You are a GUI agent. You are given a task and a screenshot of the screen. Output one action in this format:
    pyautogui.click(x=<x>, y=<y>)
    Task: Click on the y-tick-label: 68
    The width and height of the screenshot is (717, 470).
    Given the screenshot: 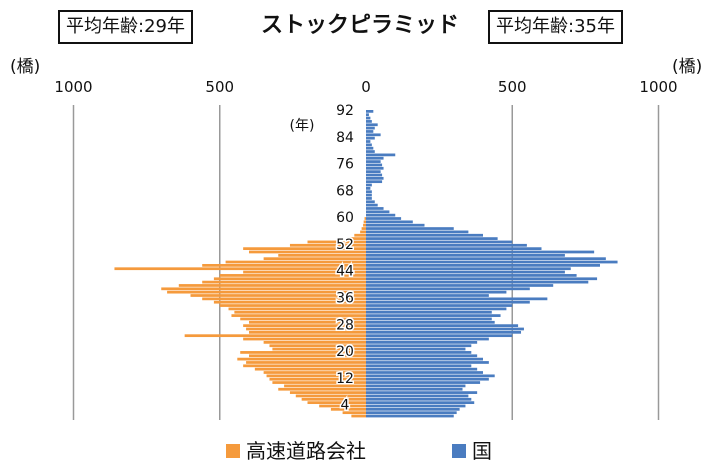 What is the action you would take?
    pyautogui.click(x=345, y=191)
    